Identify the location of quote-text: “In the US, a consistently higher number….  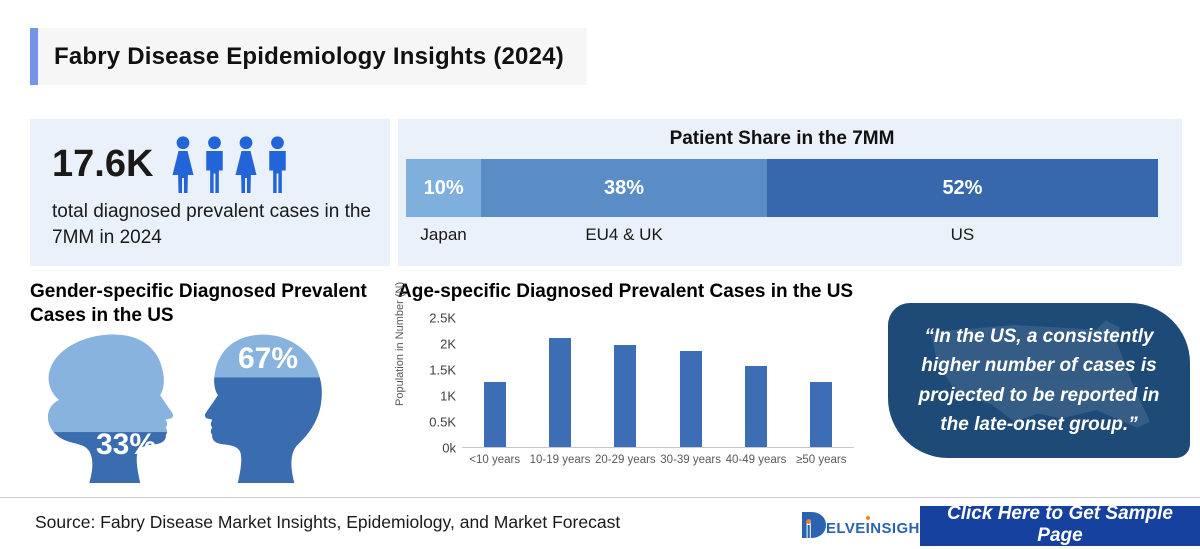
(1039, 380).